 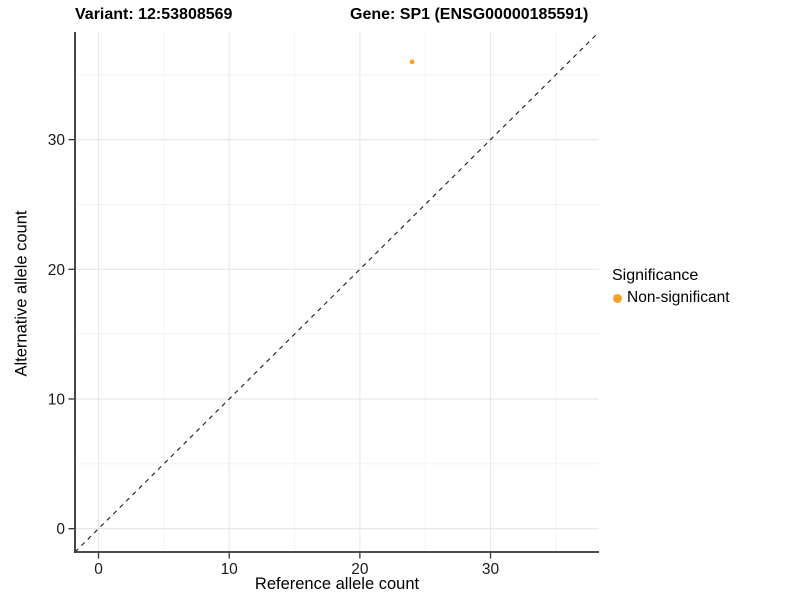 What do you see at coordinates (704, 286) in the screenshot?
I see `legend: Significance Non-significant` at bounding box center [704, 286].